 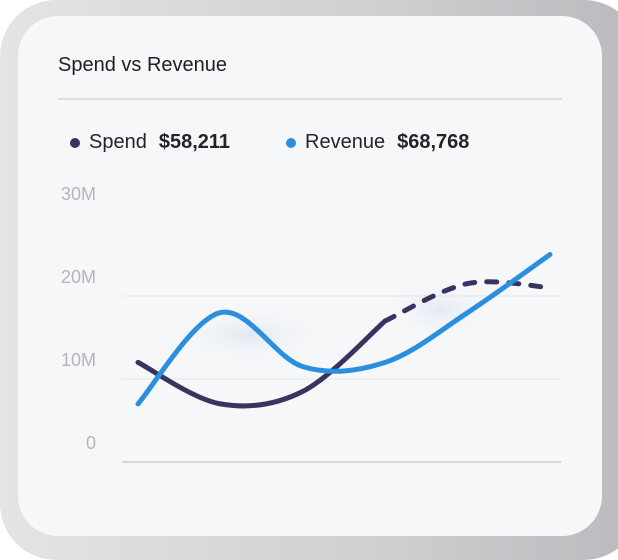 What do you see at coordinates (194, 142) in the screenshot?
I see `legend-value-spend: $58,211` at bounding box center [194, 142].